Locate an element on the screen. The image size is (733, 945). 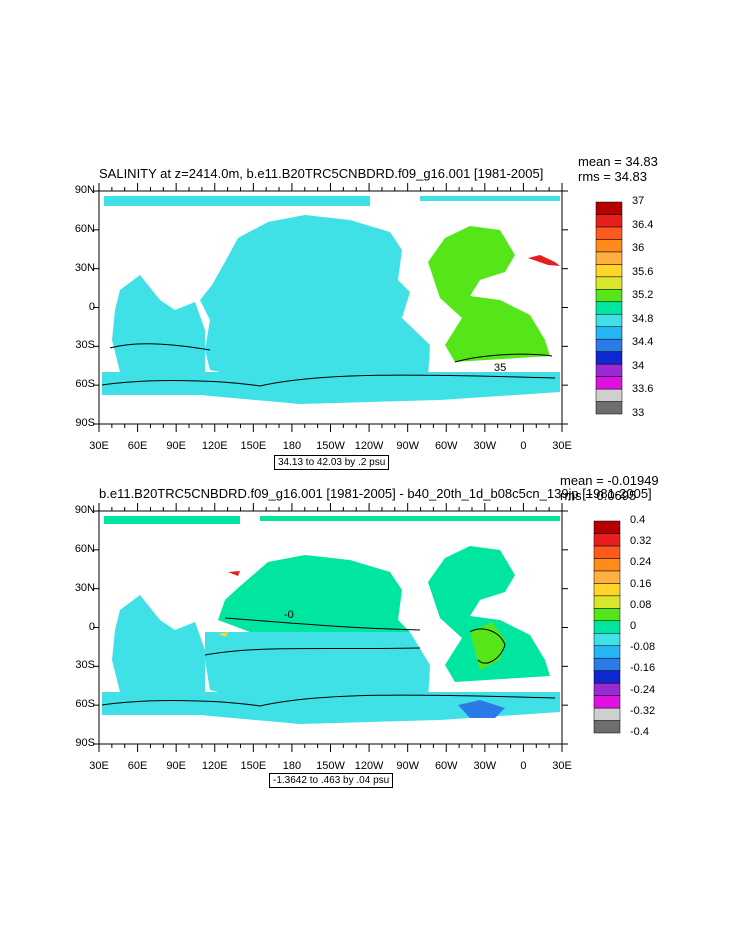
panel1-xlabel: 120E is located at coordinates (214, 446).